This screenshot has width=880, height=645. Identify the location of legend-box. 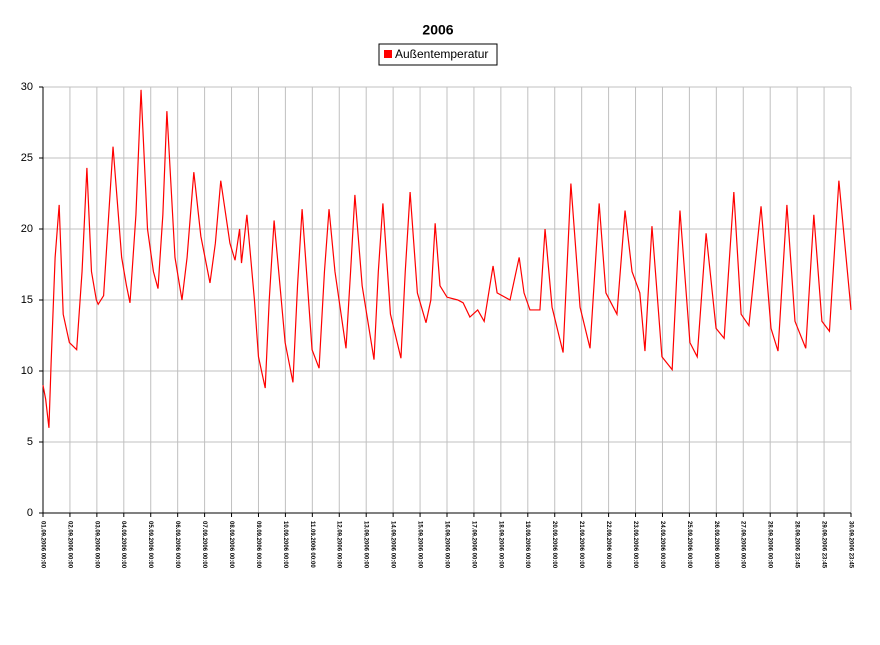
(438, 54).